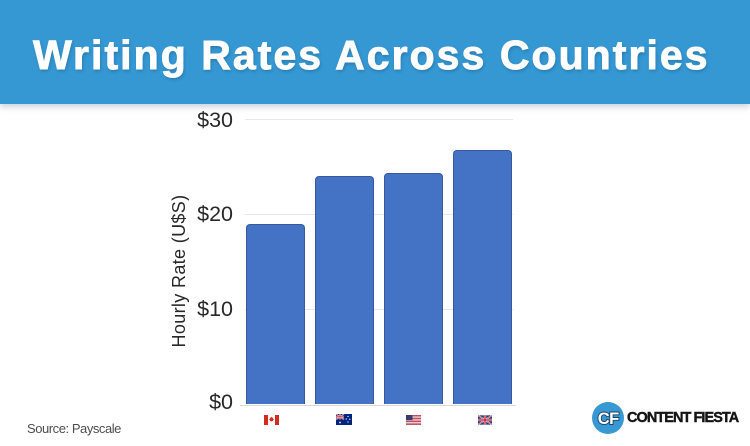 This screenshot has width=750, height=446. Describe the element at coordinates (608, 419) in the screenshot. I see `svg-text: CF` at that location.